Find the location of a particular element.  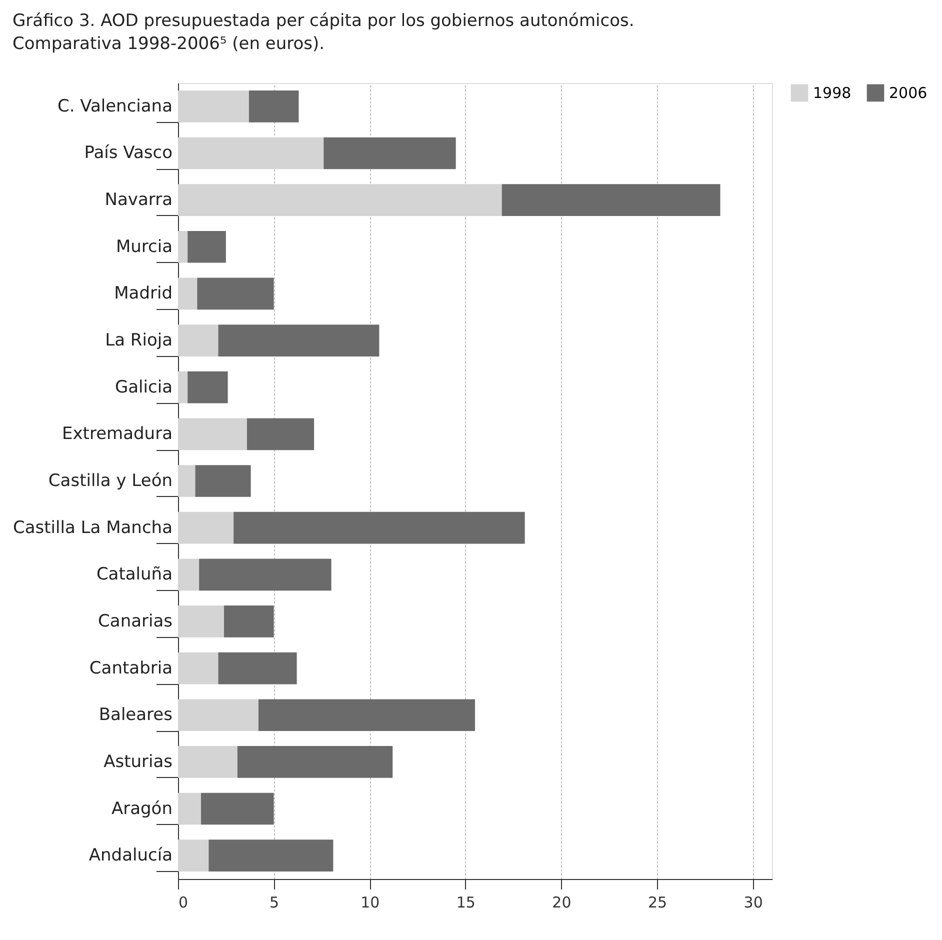

y-tick-label: Baleares is located at coordinates (135, 715).